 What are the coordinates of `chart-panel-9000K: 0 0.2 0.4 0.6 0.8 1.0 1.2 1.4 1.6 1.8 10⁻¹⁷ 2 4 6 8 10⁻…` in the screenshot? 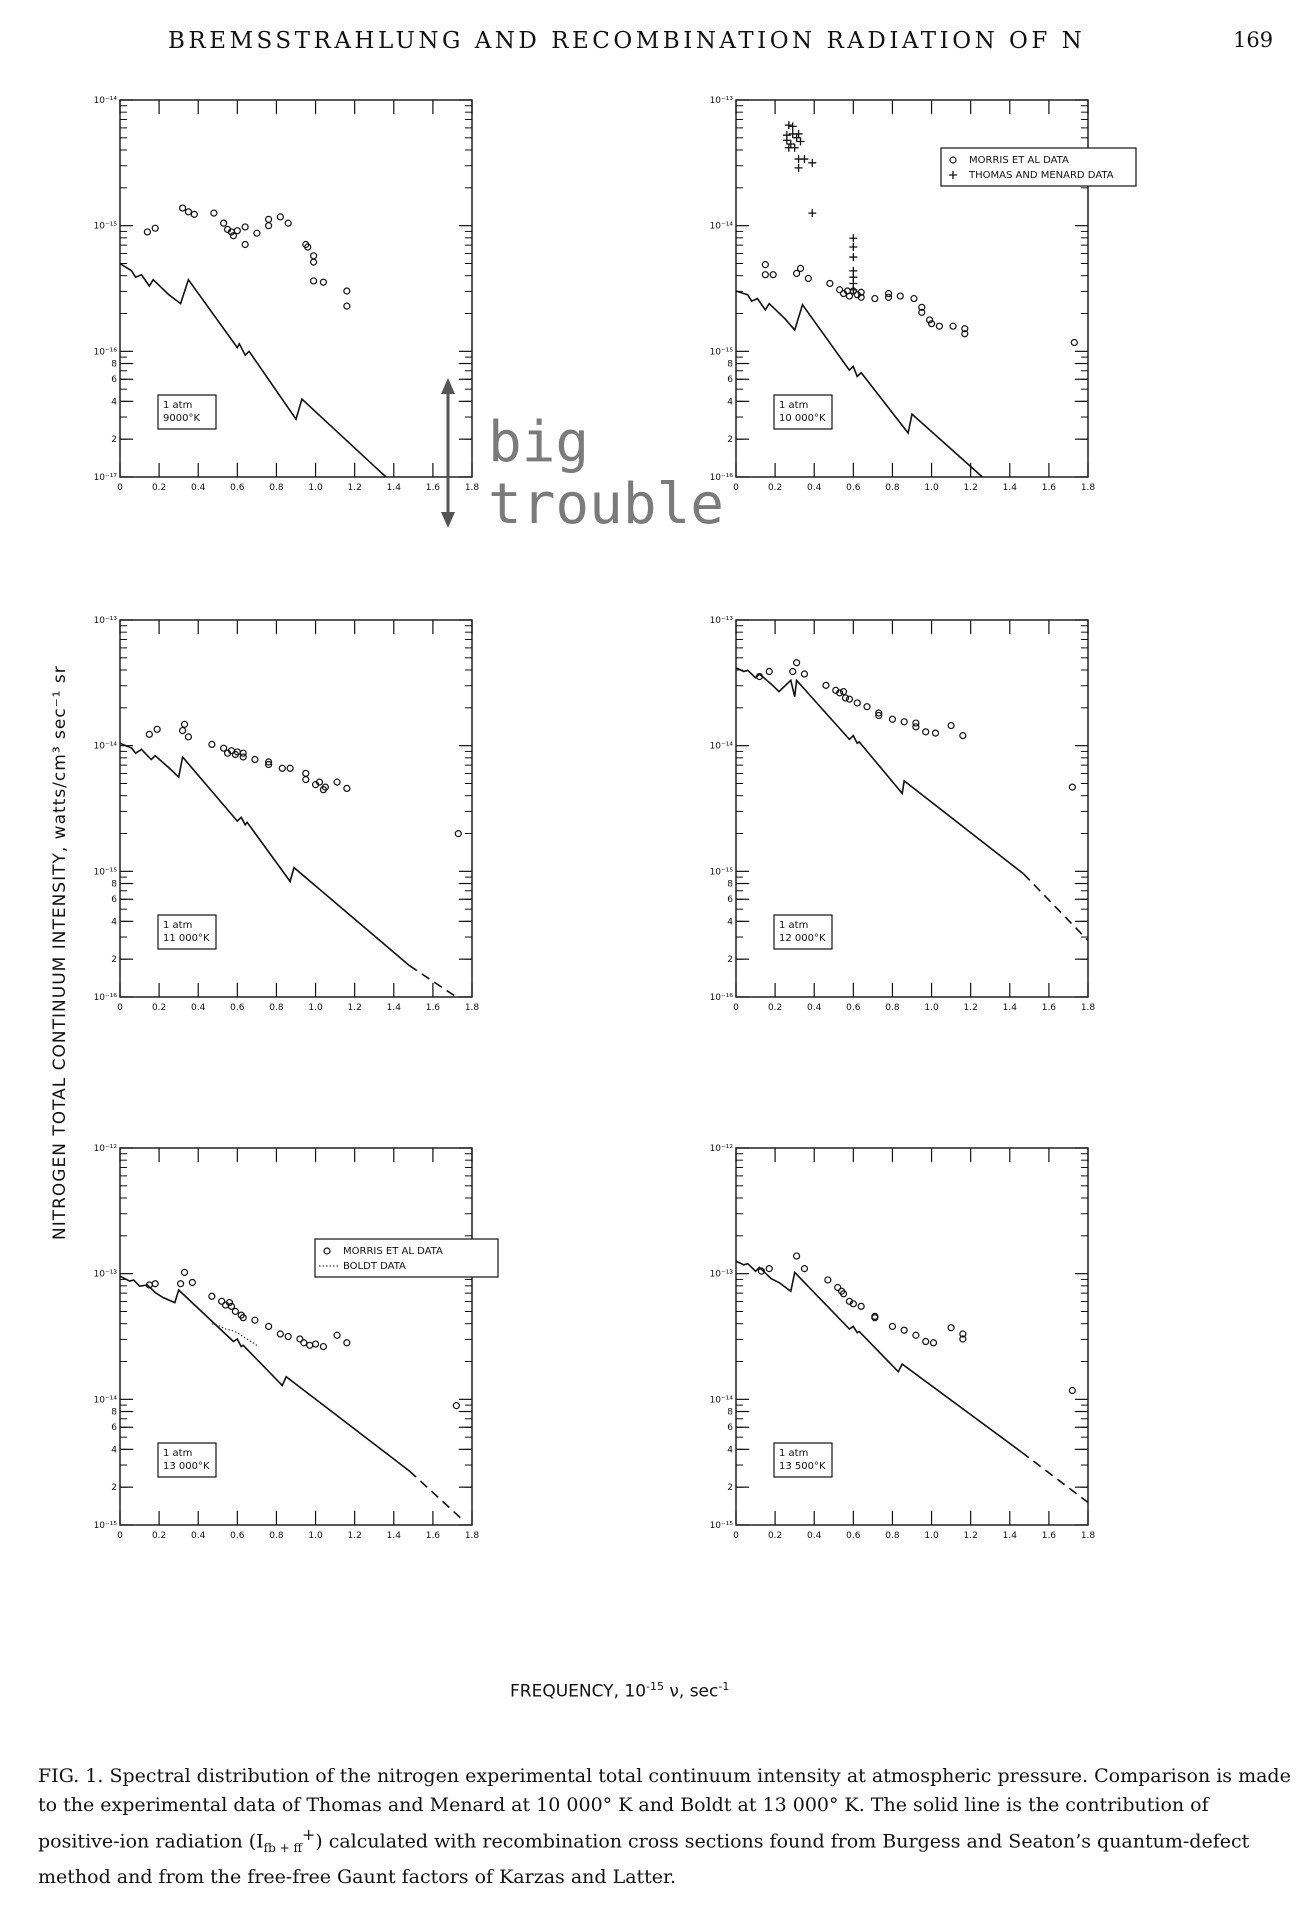 It's located at (340, 360).